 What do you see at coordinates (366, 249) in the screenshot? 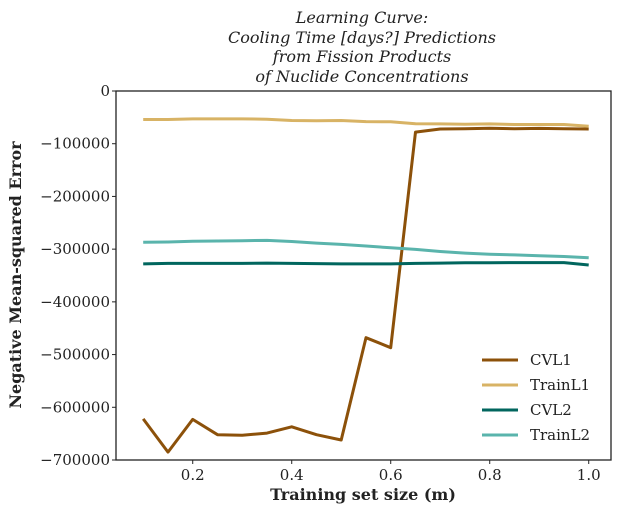
I see `series-line-trainl2` at bounding box center [366, 249].